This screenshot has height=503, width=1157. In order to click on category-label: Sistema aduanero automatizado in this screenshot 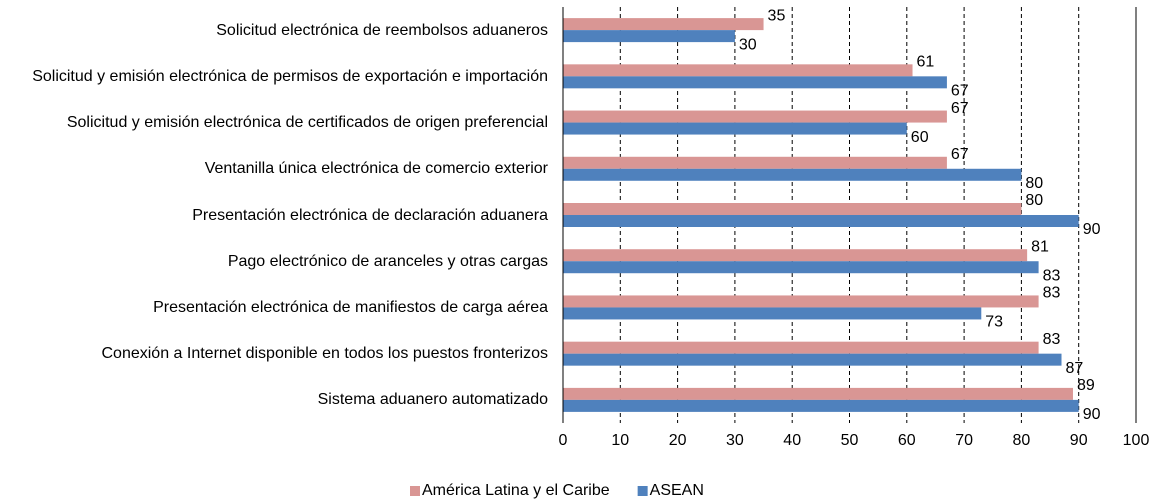, I will do `click(274, 399)`.